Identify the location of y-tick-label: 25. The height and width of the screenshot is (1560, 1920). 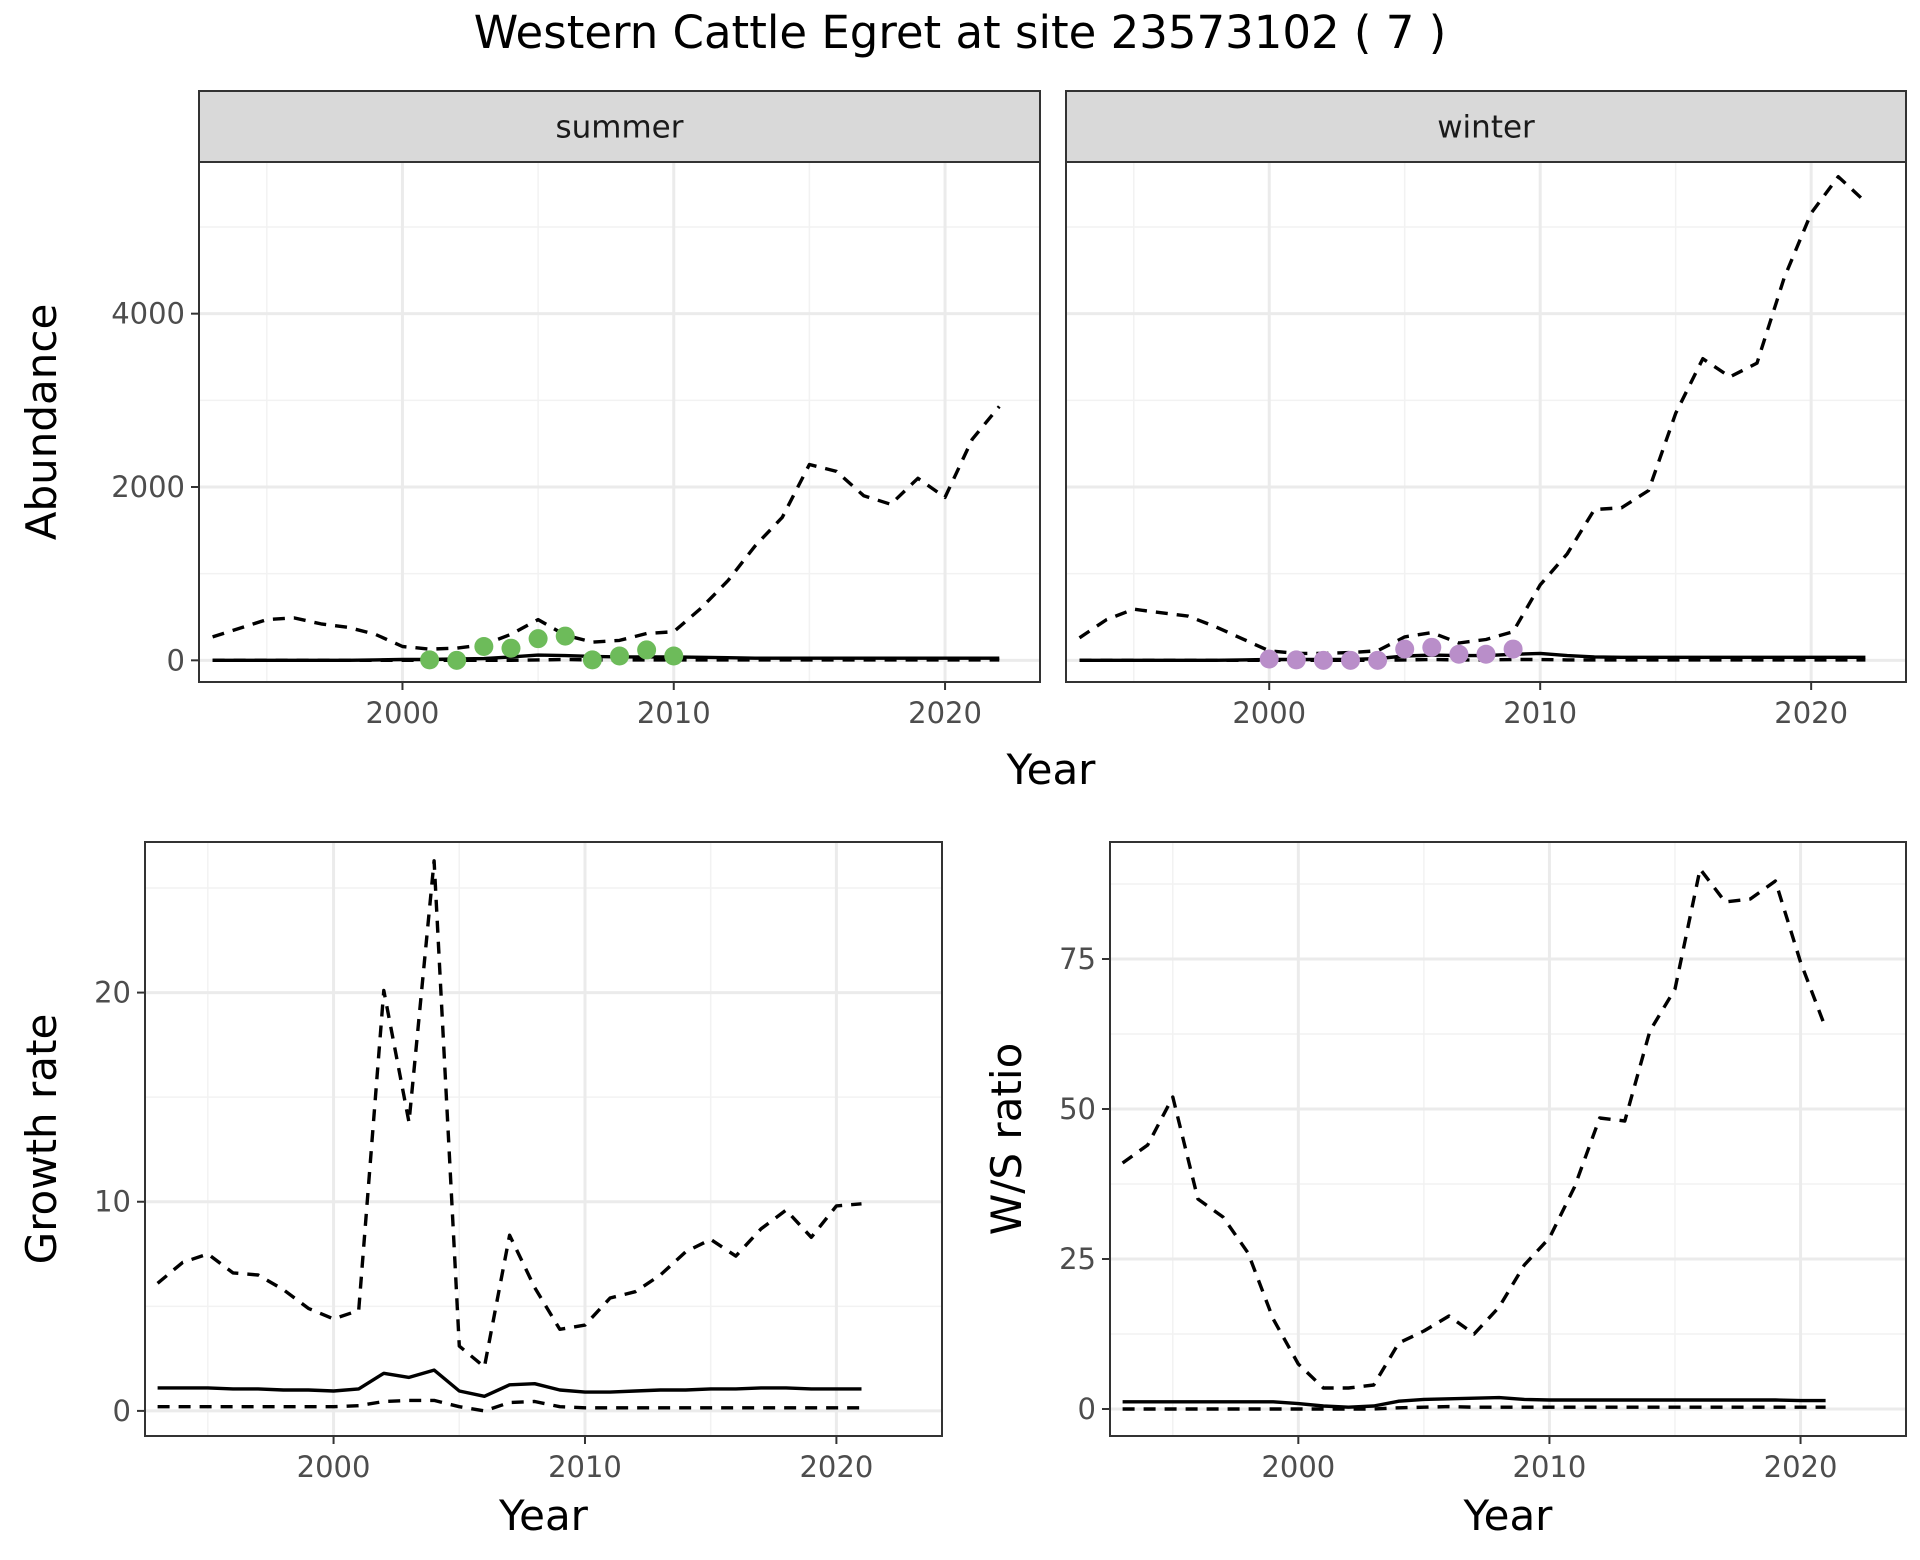
(1077, 1259).